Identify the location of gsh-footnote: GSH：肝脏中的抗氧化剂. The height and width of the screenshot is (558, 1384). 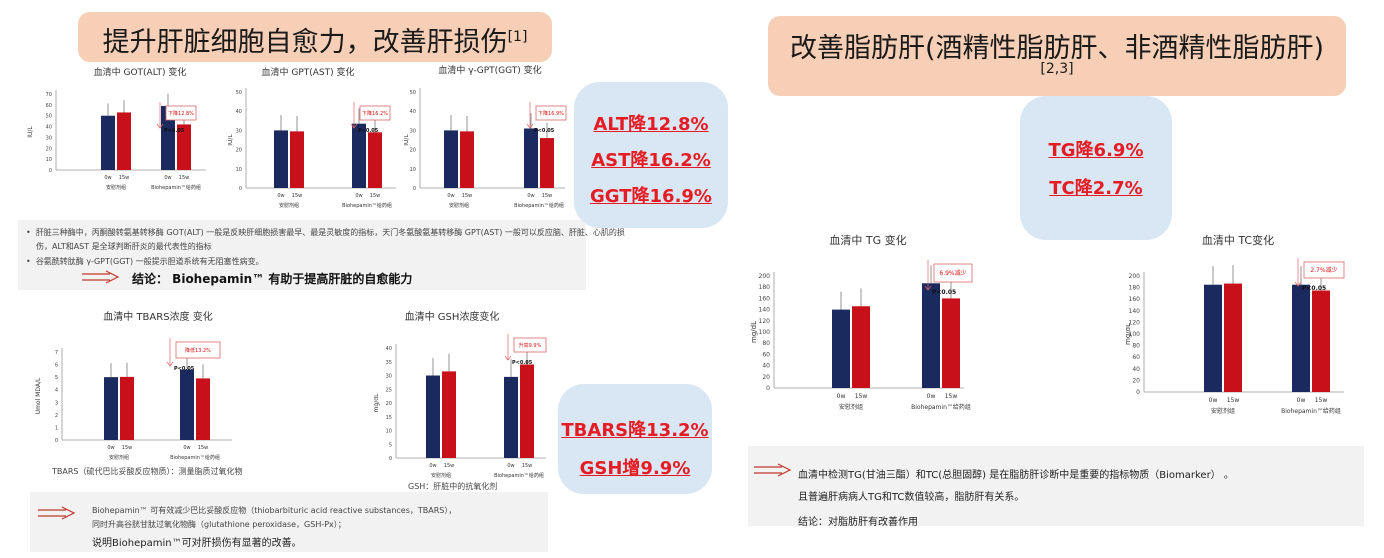
(453, 486).